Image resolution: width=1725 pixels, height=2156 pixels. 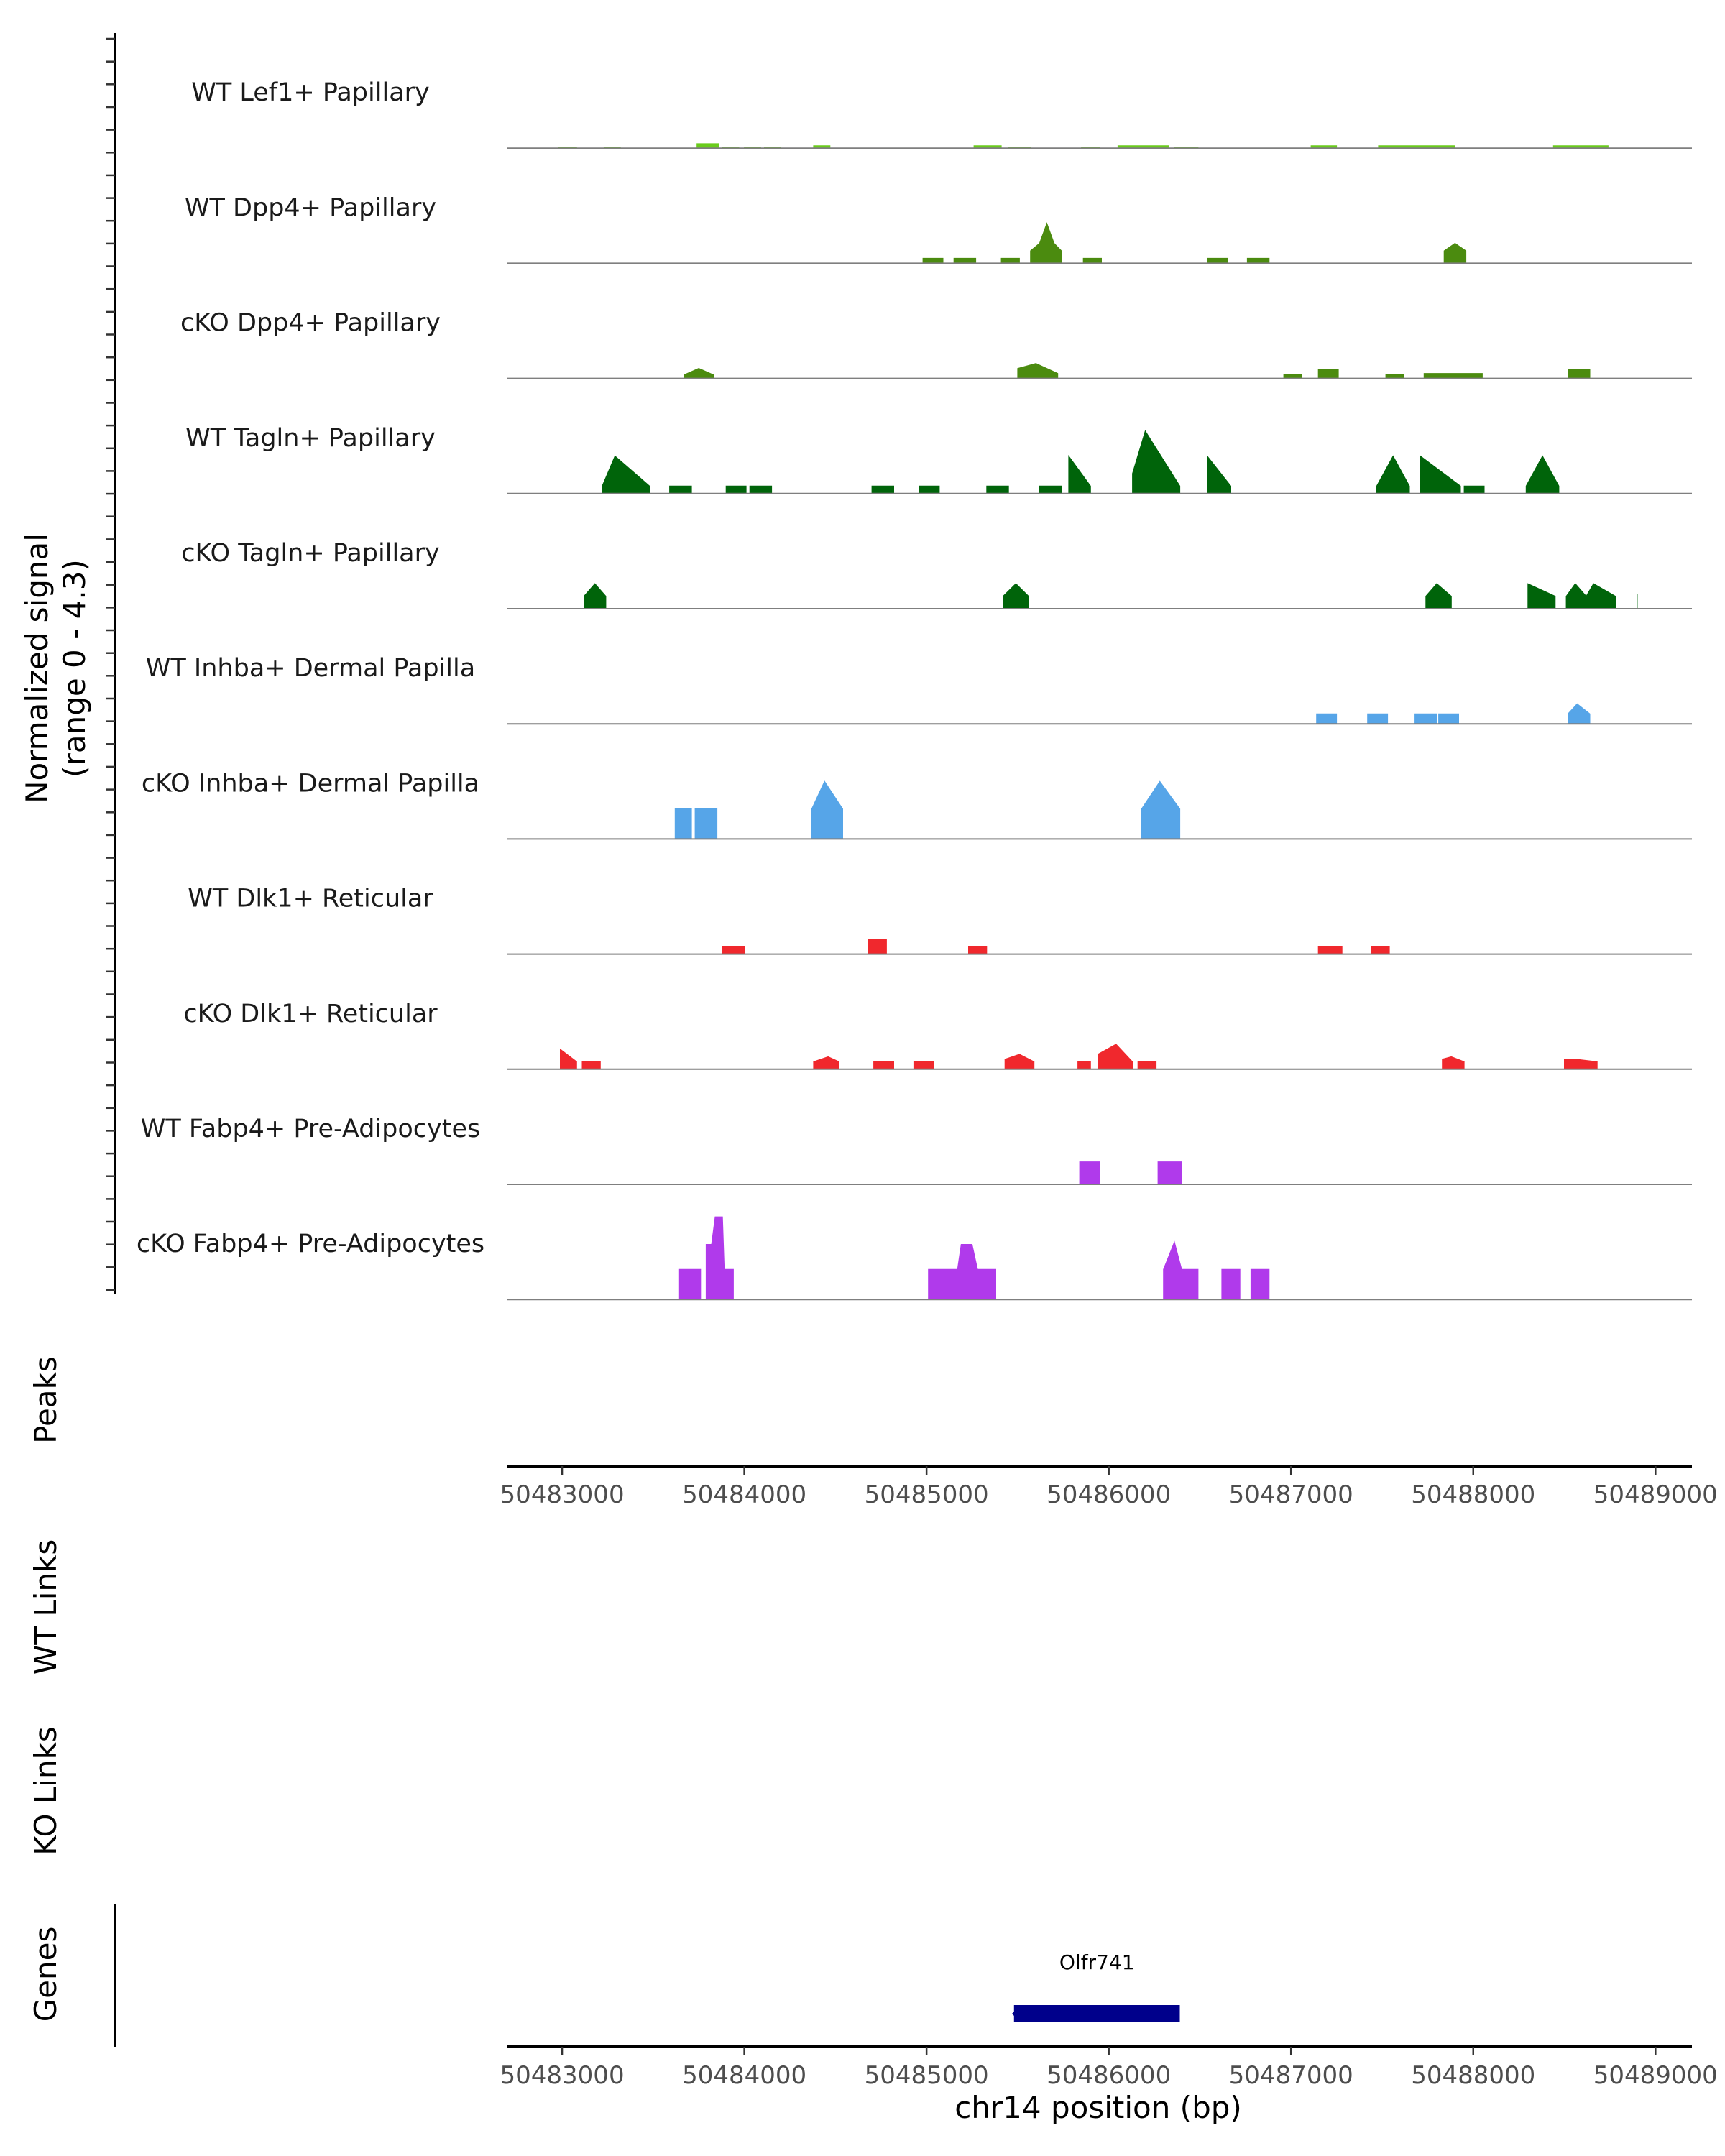 What do you see at coordinates (1095, 1986) in the screenshot?
I see `gene-track: Olfr741` at bounding box center [1095, 1986].